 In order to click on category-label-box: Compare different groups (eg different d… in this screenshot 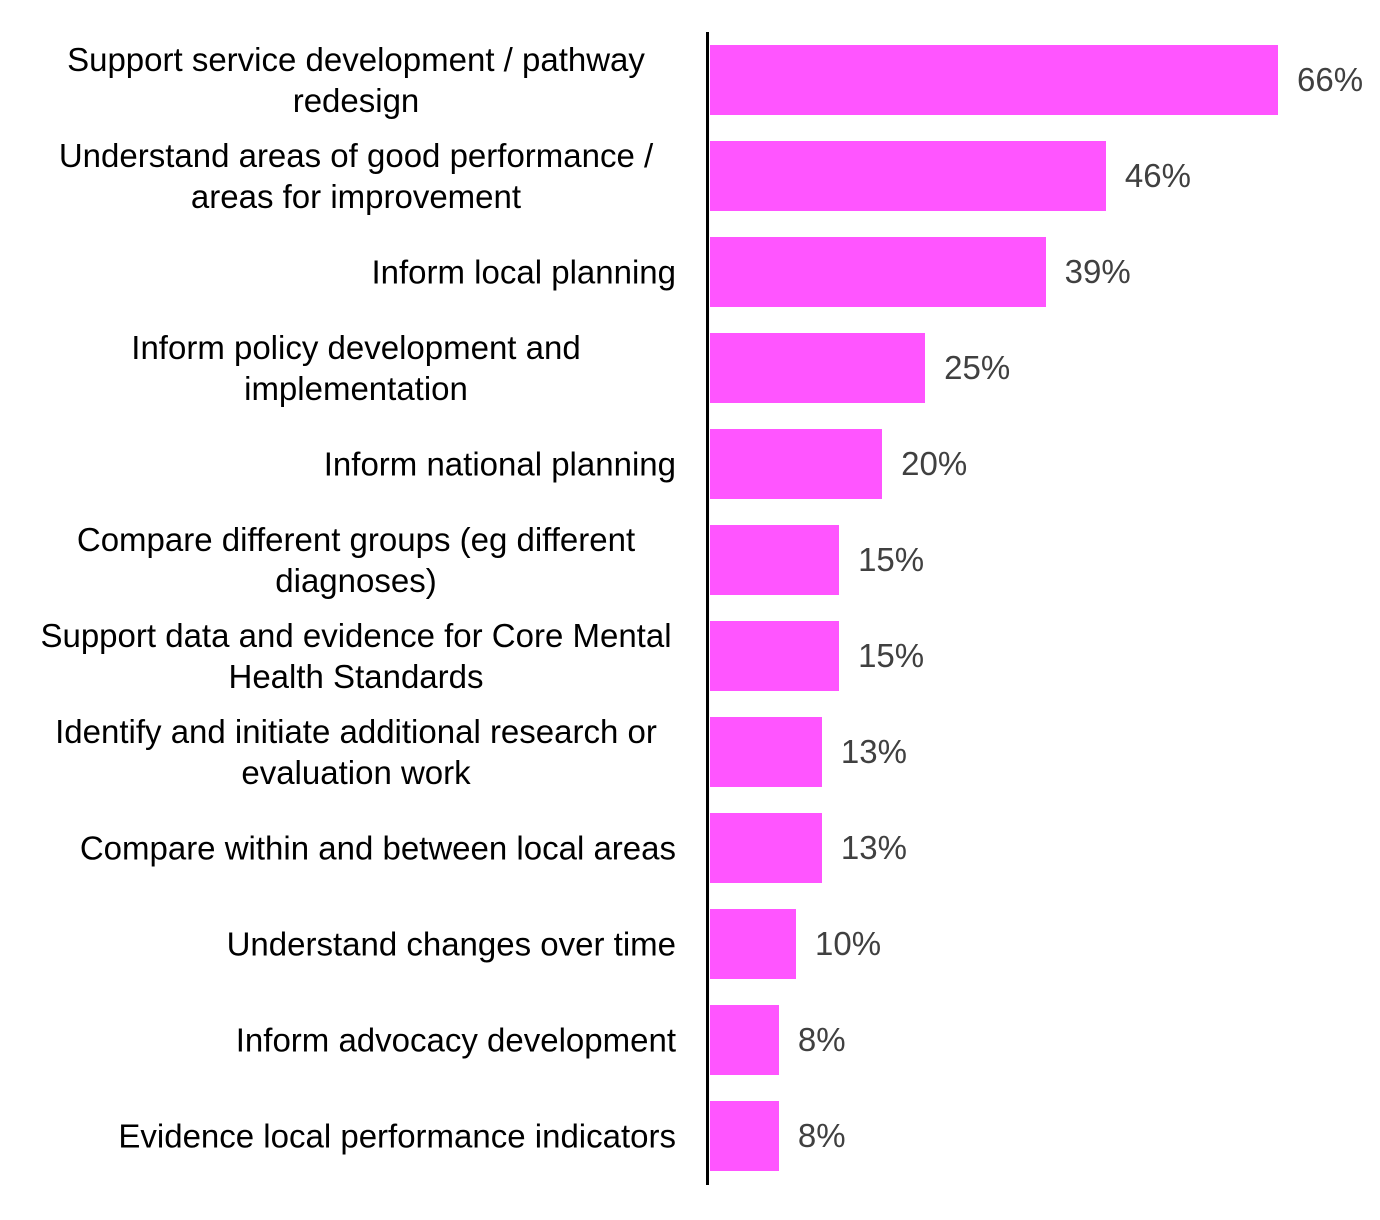, I will do `click(351, 560)`.